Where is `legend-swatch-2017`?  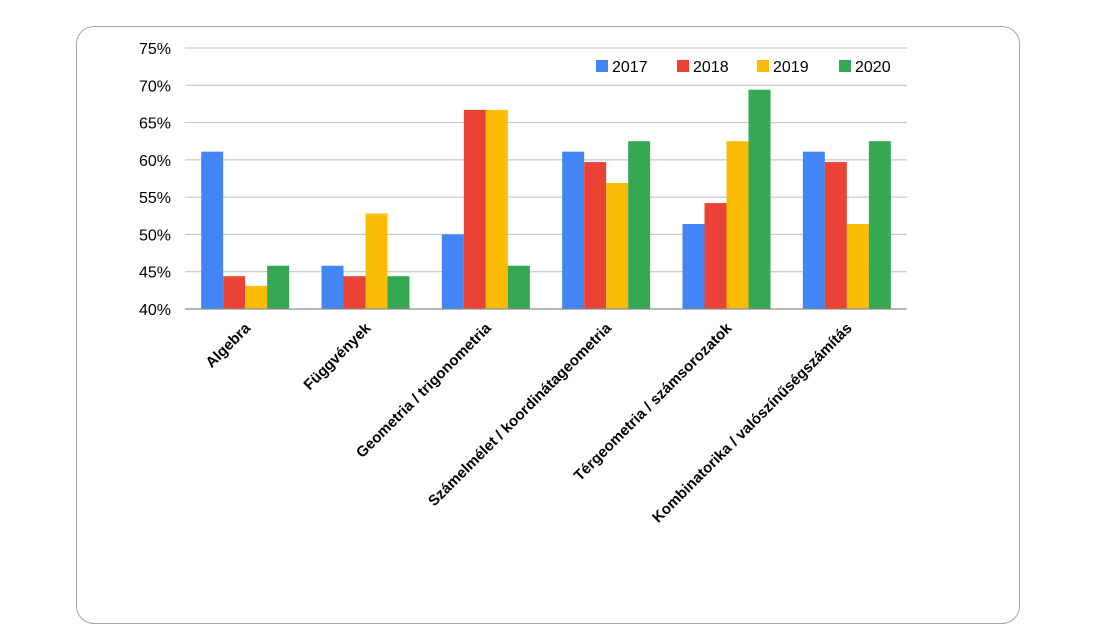 legend-swatch-2017 is located at coordinates (602, 66).